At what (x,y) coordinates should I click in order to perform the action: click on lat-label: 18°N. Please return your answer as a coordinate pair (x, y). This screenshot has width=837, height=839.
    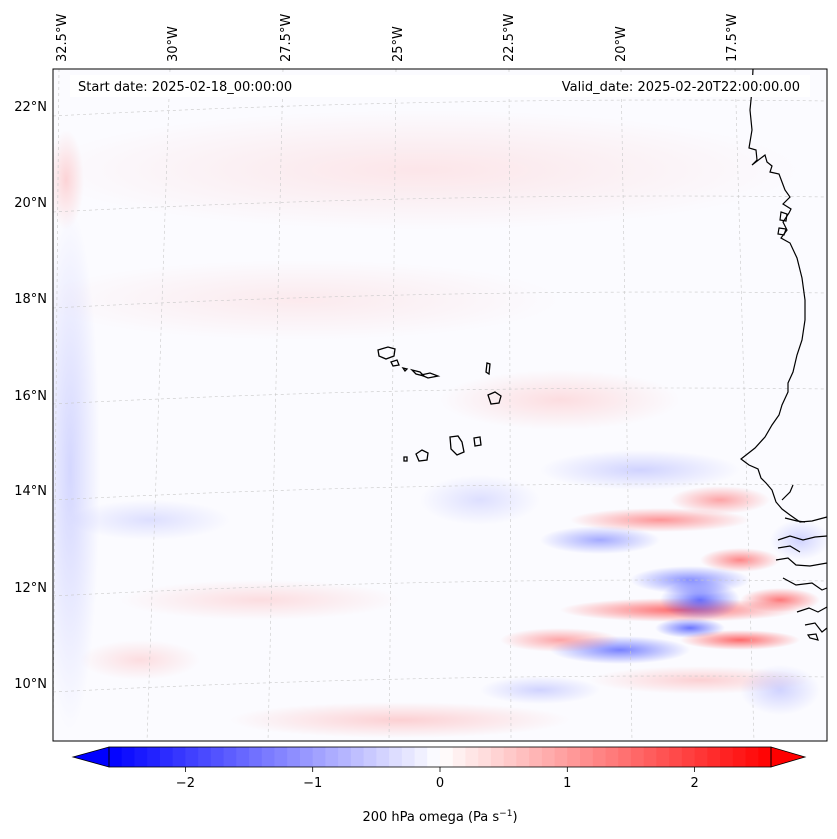
    Looking at the image, I should click on (30, 299).